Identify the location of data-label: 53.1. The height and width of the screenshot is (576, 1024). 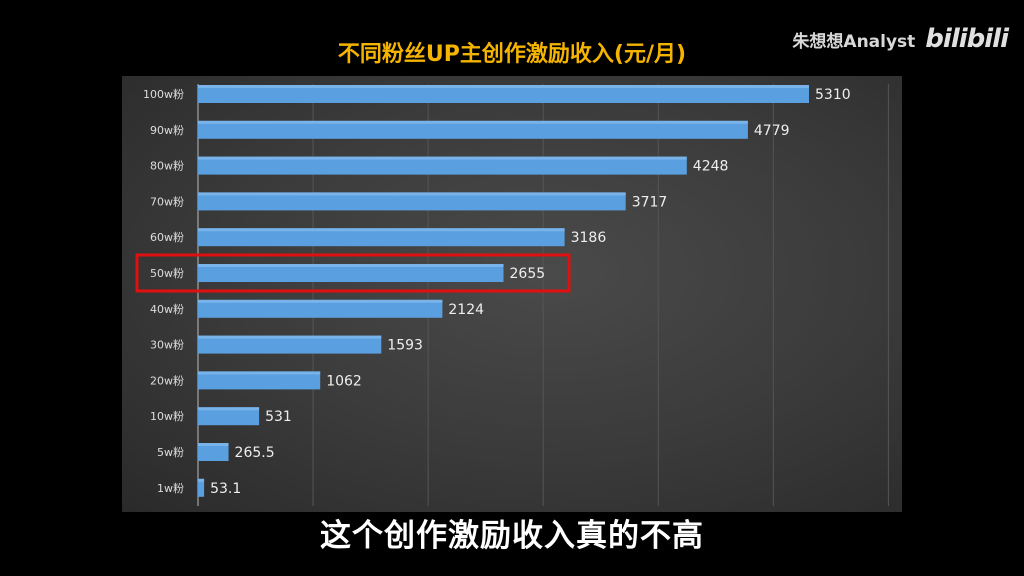
(225, 489).